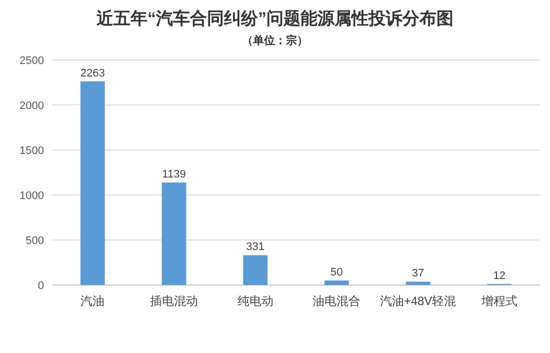 This screenshot has height=353, width=550. Describe the element at coordinates (174, 174) in the screenshot. I see `data-label: 1139` at that location.